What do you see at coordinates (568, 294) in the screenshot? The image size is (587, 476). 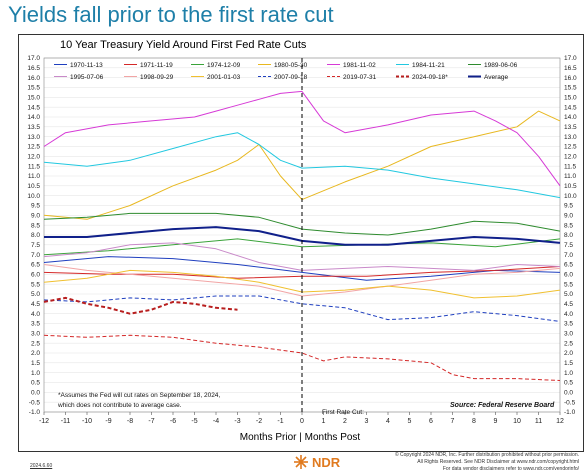 I see `y-tick-label-right: 5.0` at bounding box center [568, 294].